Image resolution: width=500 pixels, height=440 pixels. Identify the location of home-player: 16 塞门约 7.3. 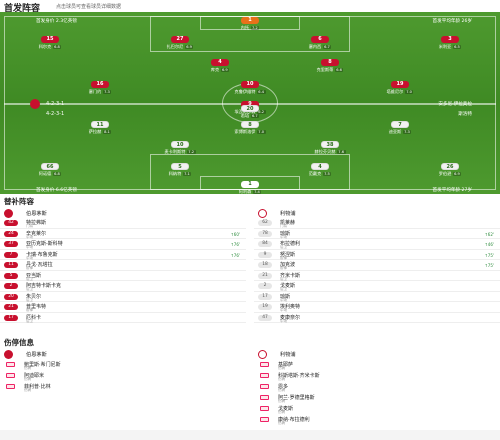
(100, 88).